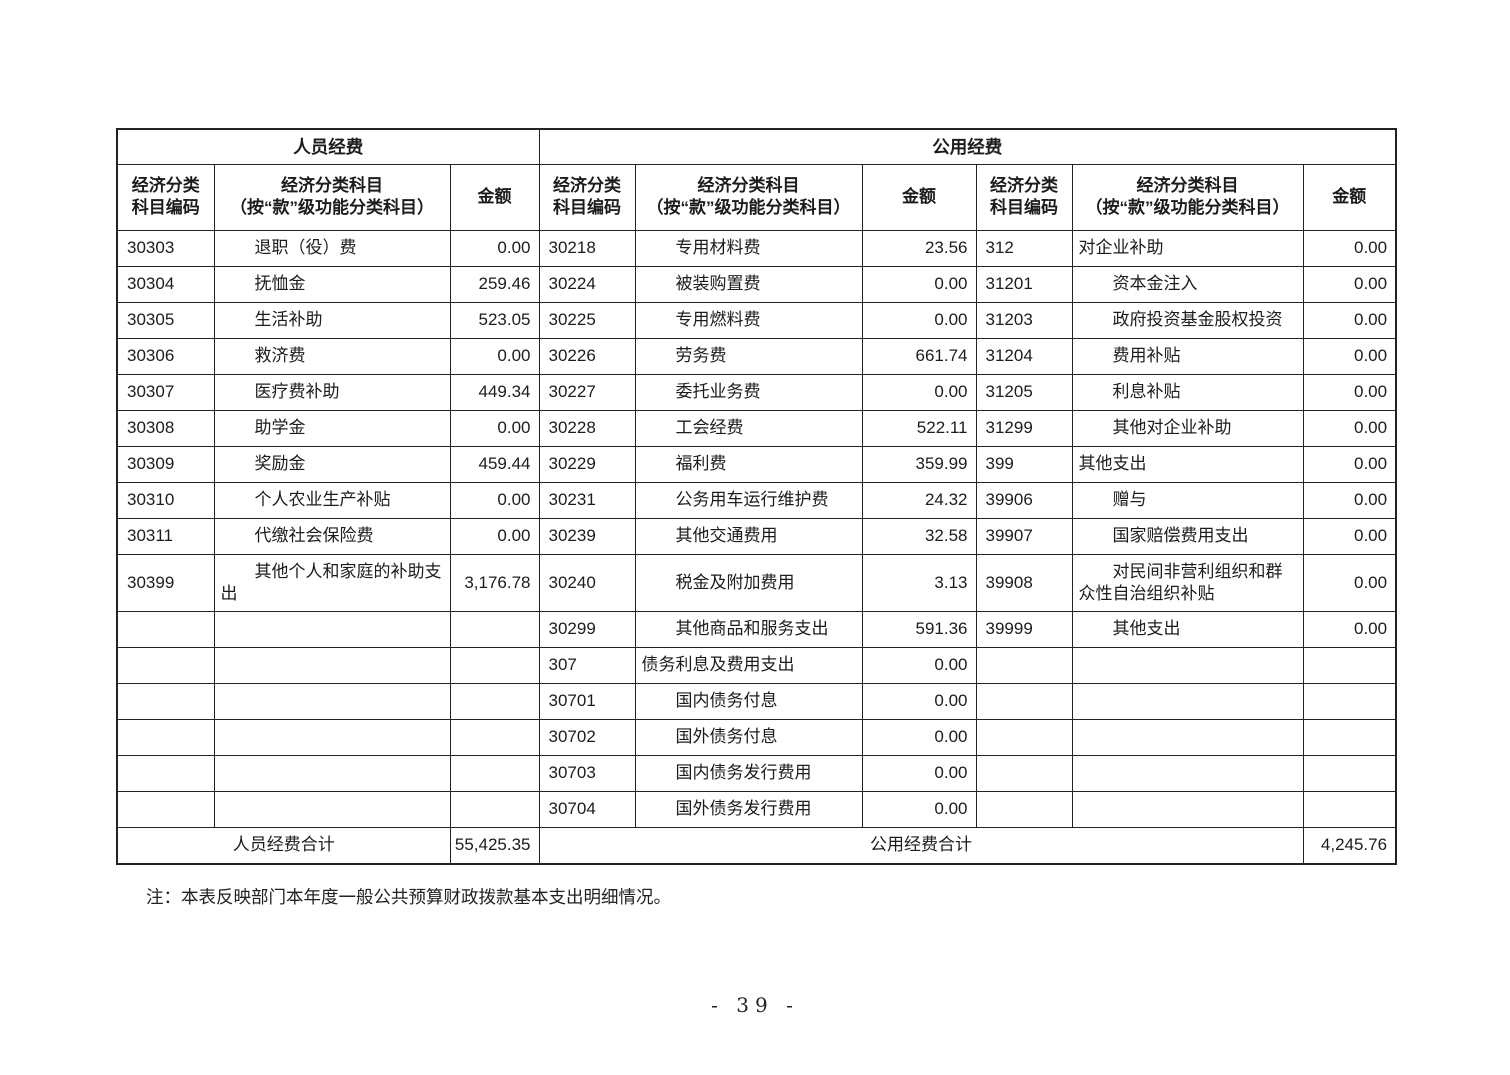 This screenshot has width=1510, height=1075. I want to click on subject-name-cell: 利息补贴, so click(1187, 392).